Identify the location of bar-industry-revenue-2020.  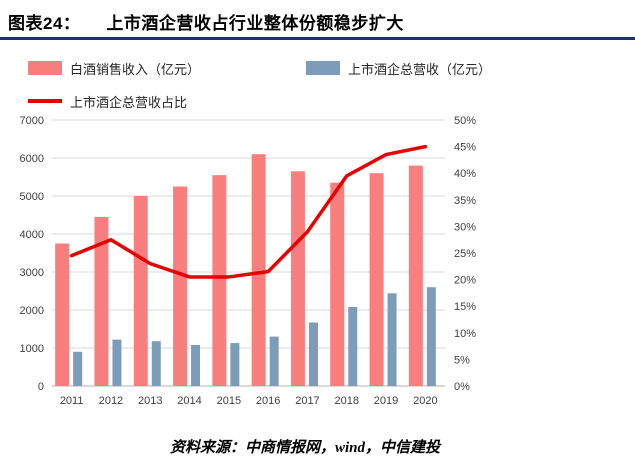
(415, 275).